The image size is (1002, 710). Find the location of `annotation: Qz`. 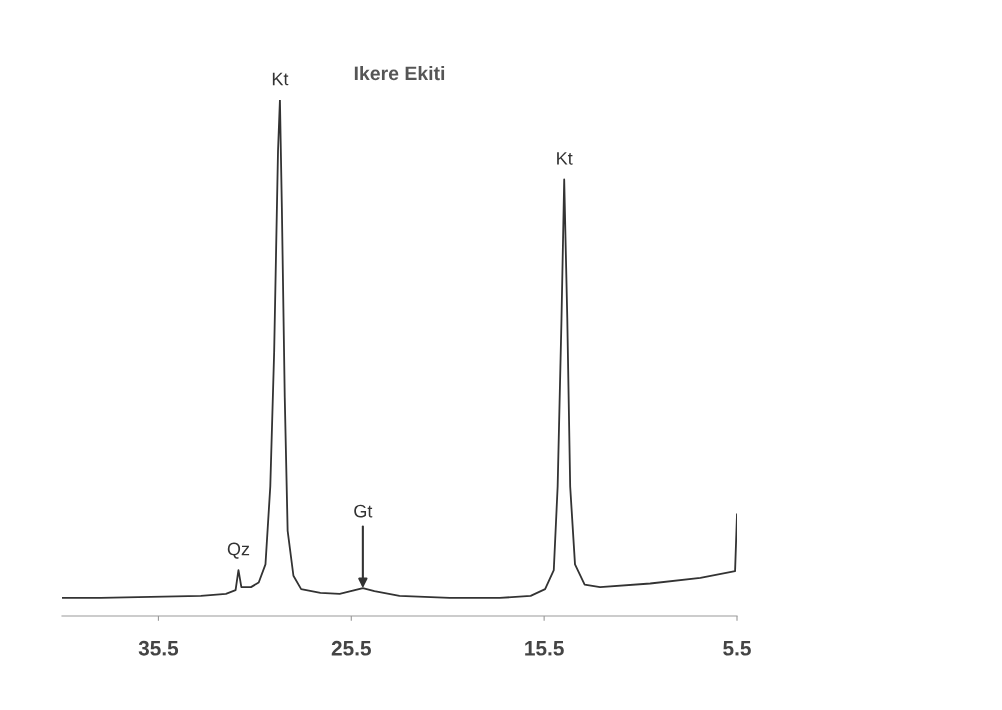

annotation: Qz is located at coordinates (238, 550).